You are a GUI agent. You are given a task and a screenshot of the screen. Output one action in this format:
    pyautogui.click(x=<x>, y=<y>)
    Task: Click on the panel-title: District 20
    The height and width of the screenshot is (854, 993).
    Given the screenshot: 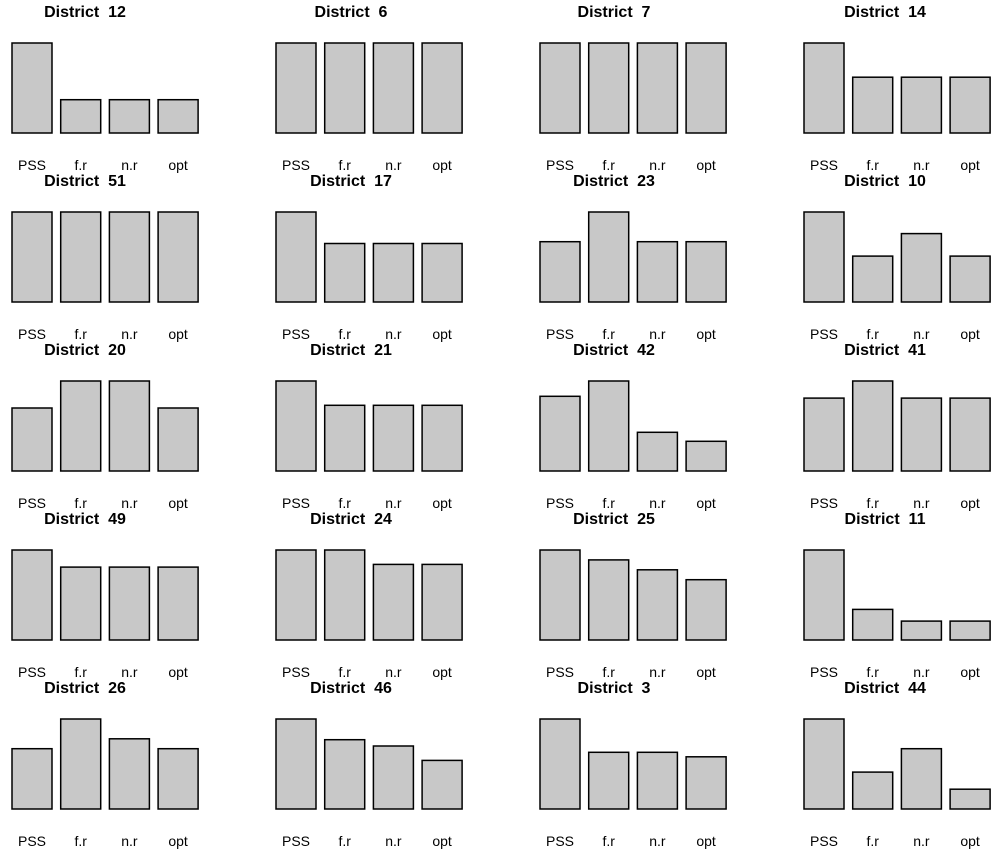 What is the action you would take?
    pyautogui.click(x=85, y=350)
    